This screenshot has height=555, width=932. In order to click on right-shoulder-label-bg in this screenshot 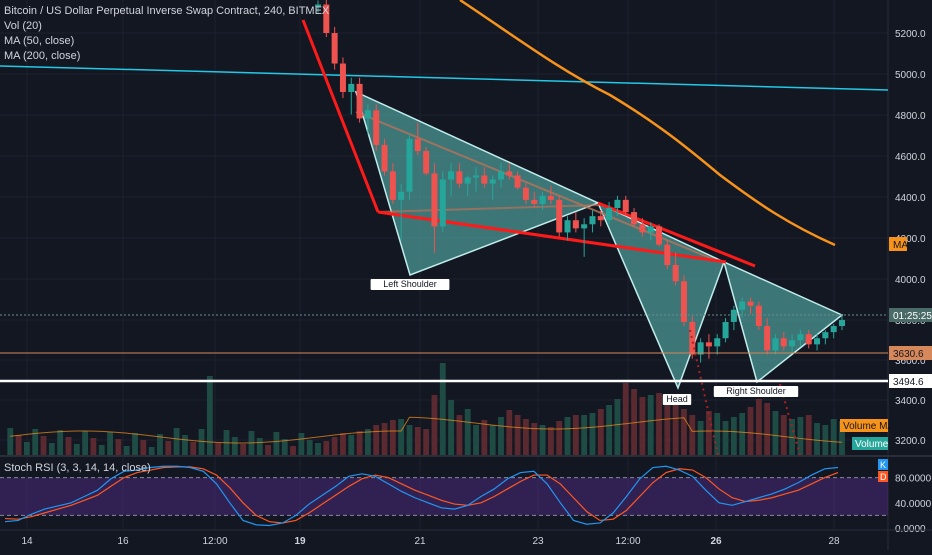, I will do `click(756, 391)`.